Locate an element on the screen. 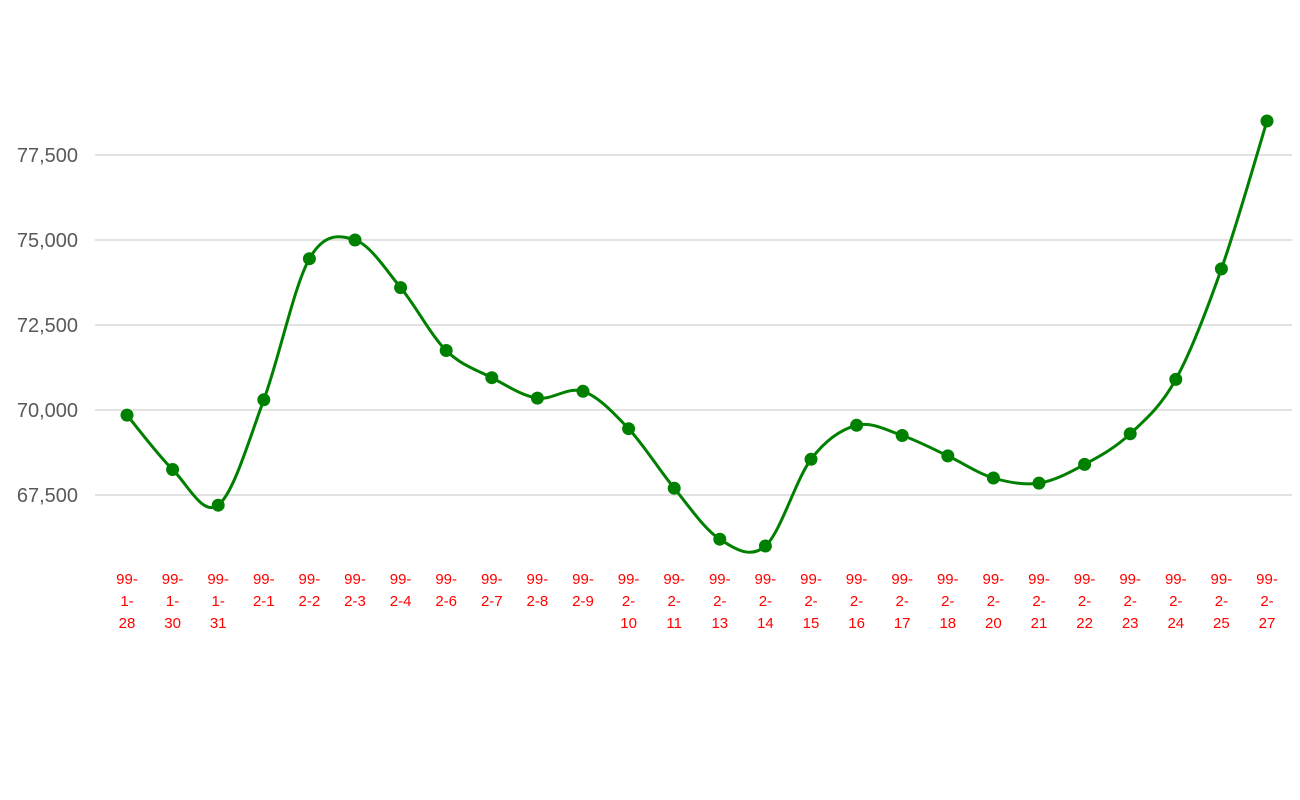 Image resolution: width=1300 pixels, height=800 pixels. x-tick-label: 99-2-22 is located at coordinates (1085, 601).